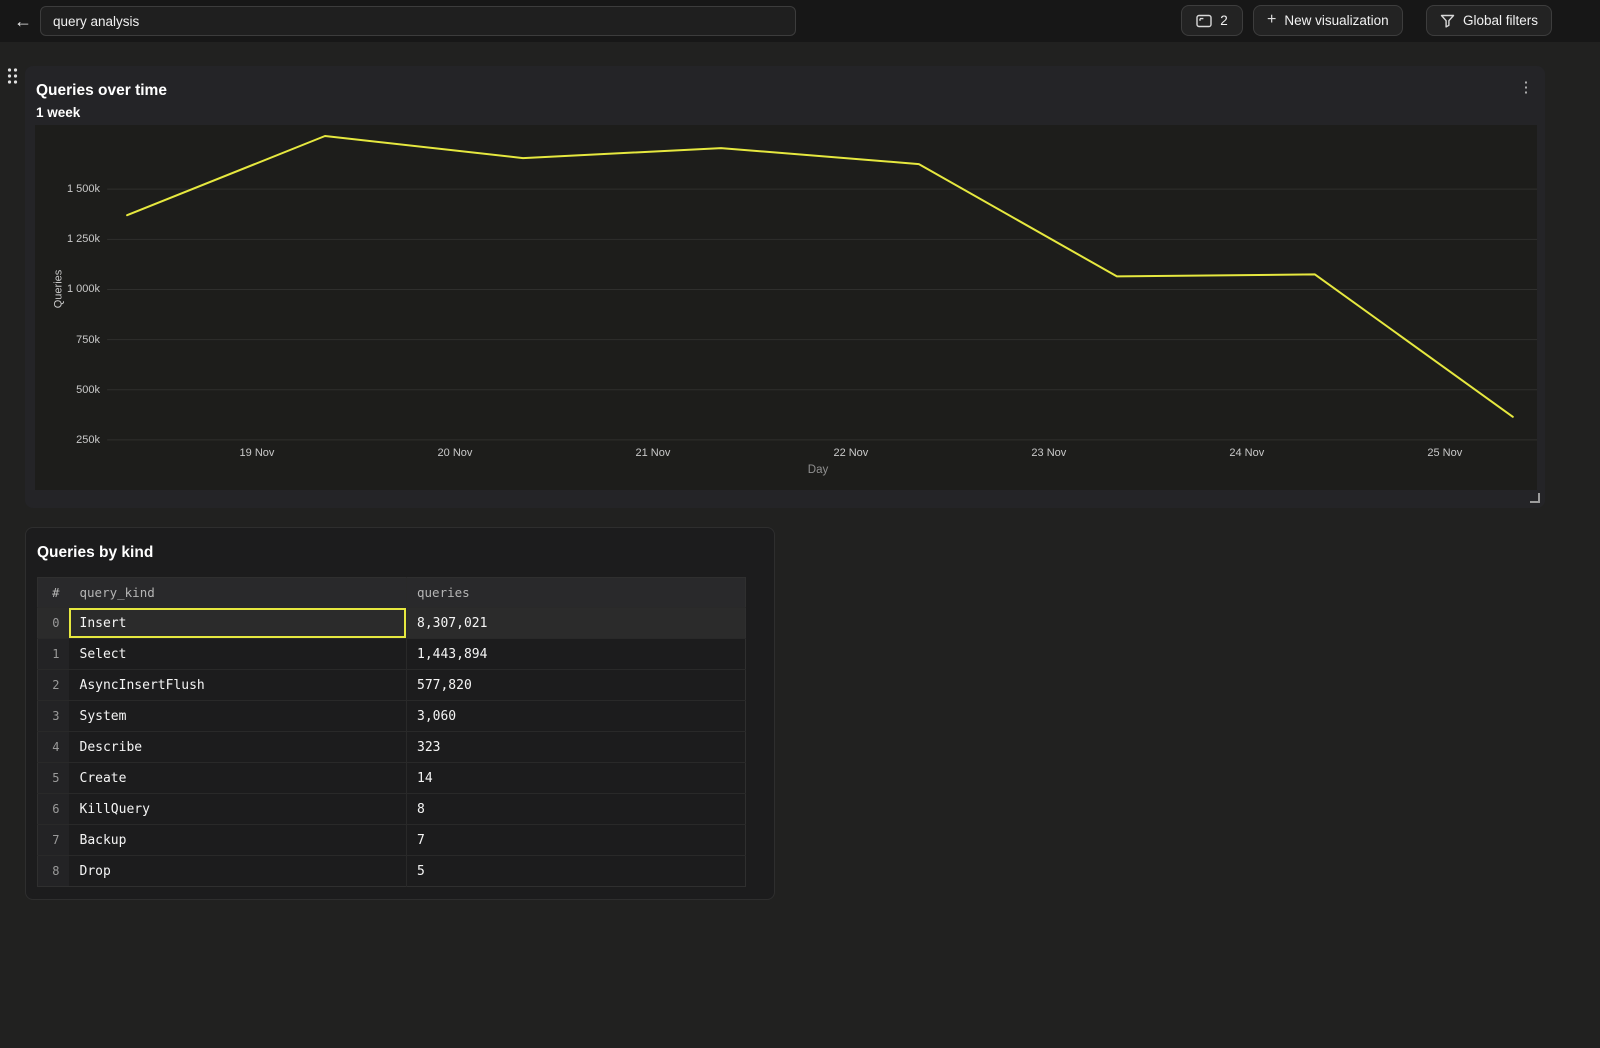 Image resolution: width=1600 pixels, height=1048 pixels. Describe the element at coordinates (1535, 498) in the screenshot. I see `panel-resize-handle` at that location.